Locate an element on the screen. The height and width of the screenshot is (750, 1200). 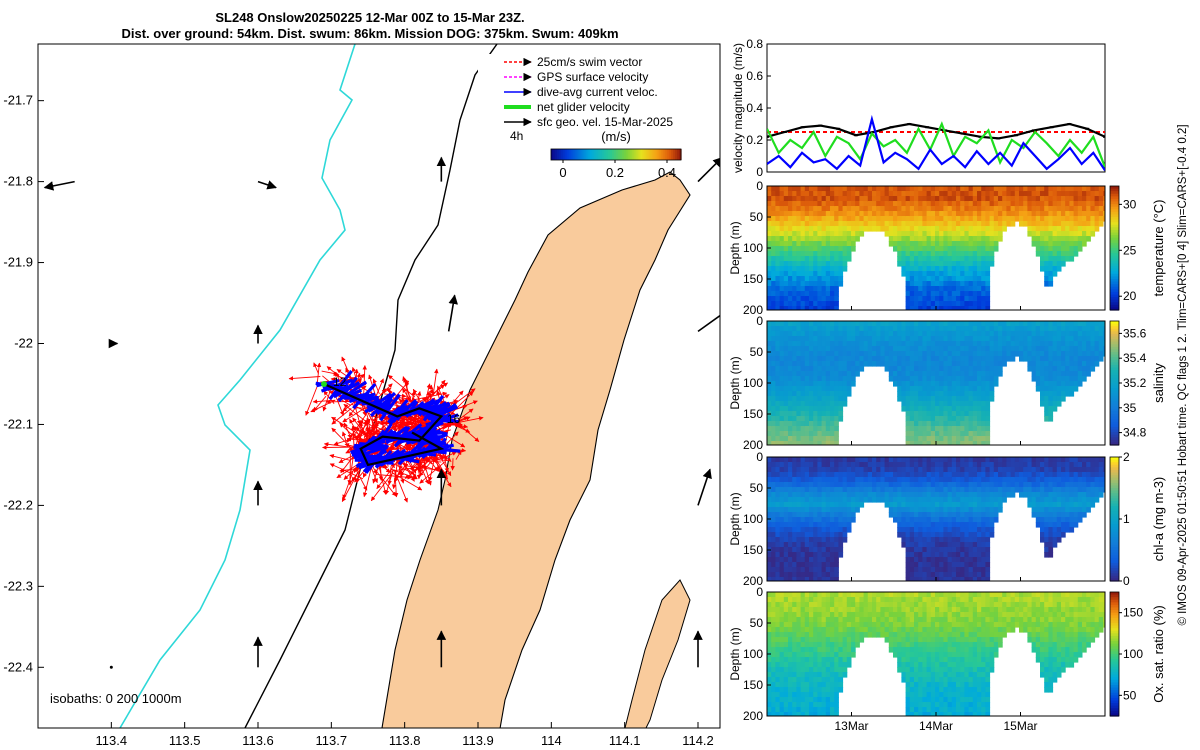
map-y-tick-label: -21.8 is located at coordinates (18, 181).